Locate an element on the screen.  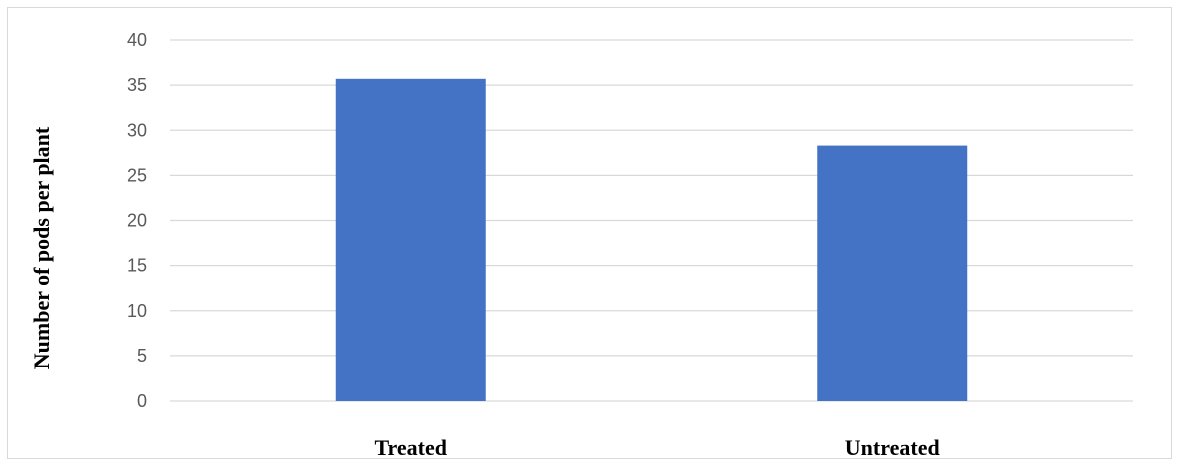
x-category-label: Untreated is located at coordinates (892, 447).